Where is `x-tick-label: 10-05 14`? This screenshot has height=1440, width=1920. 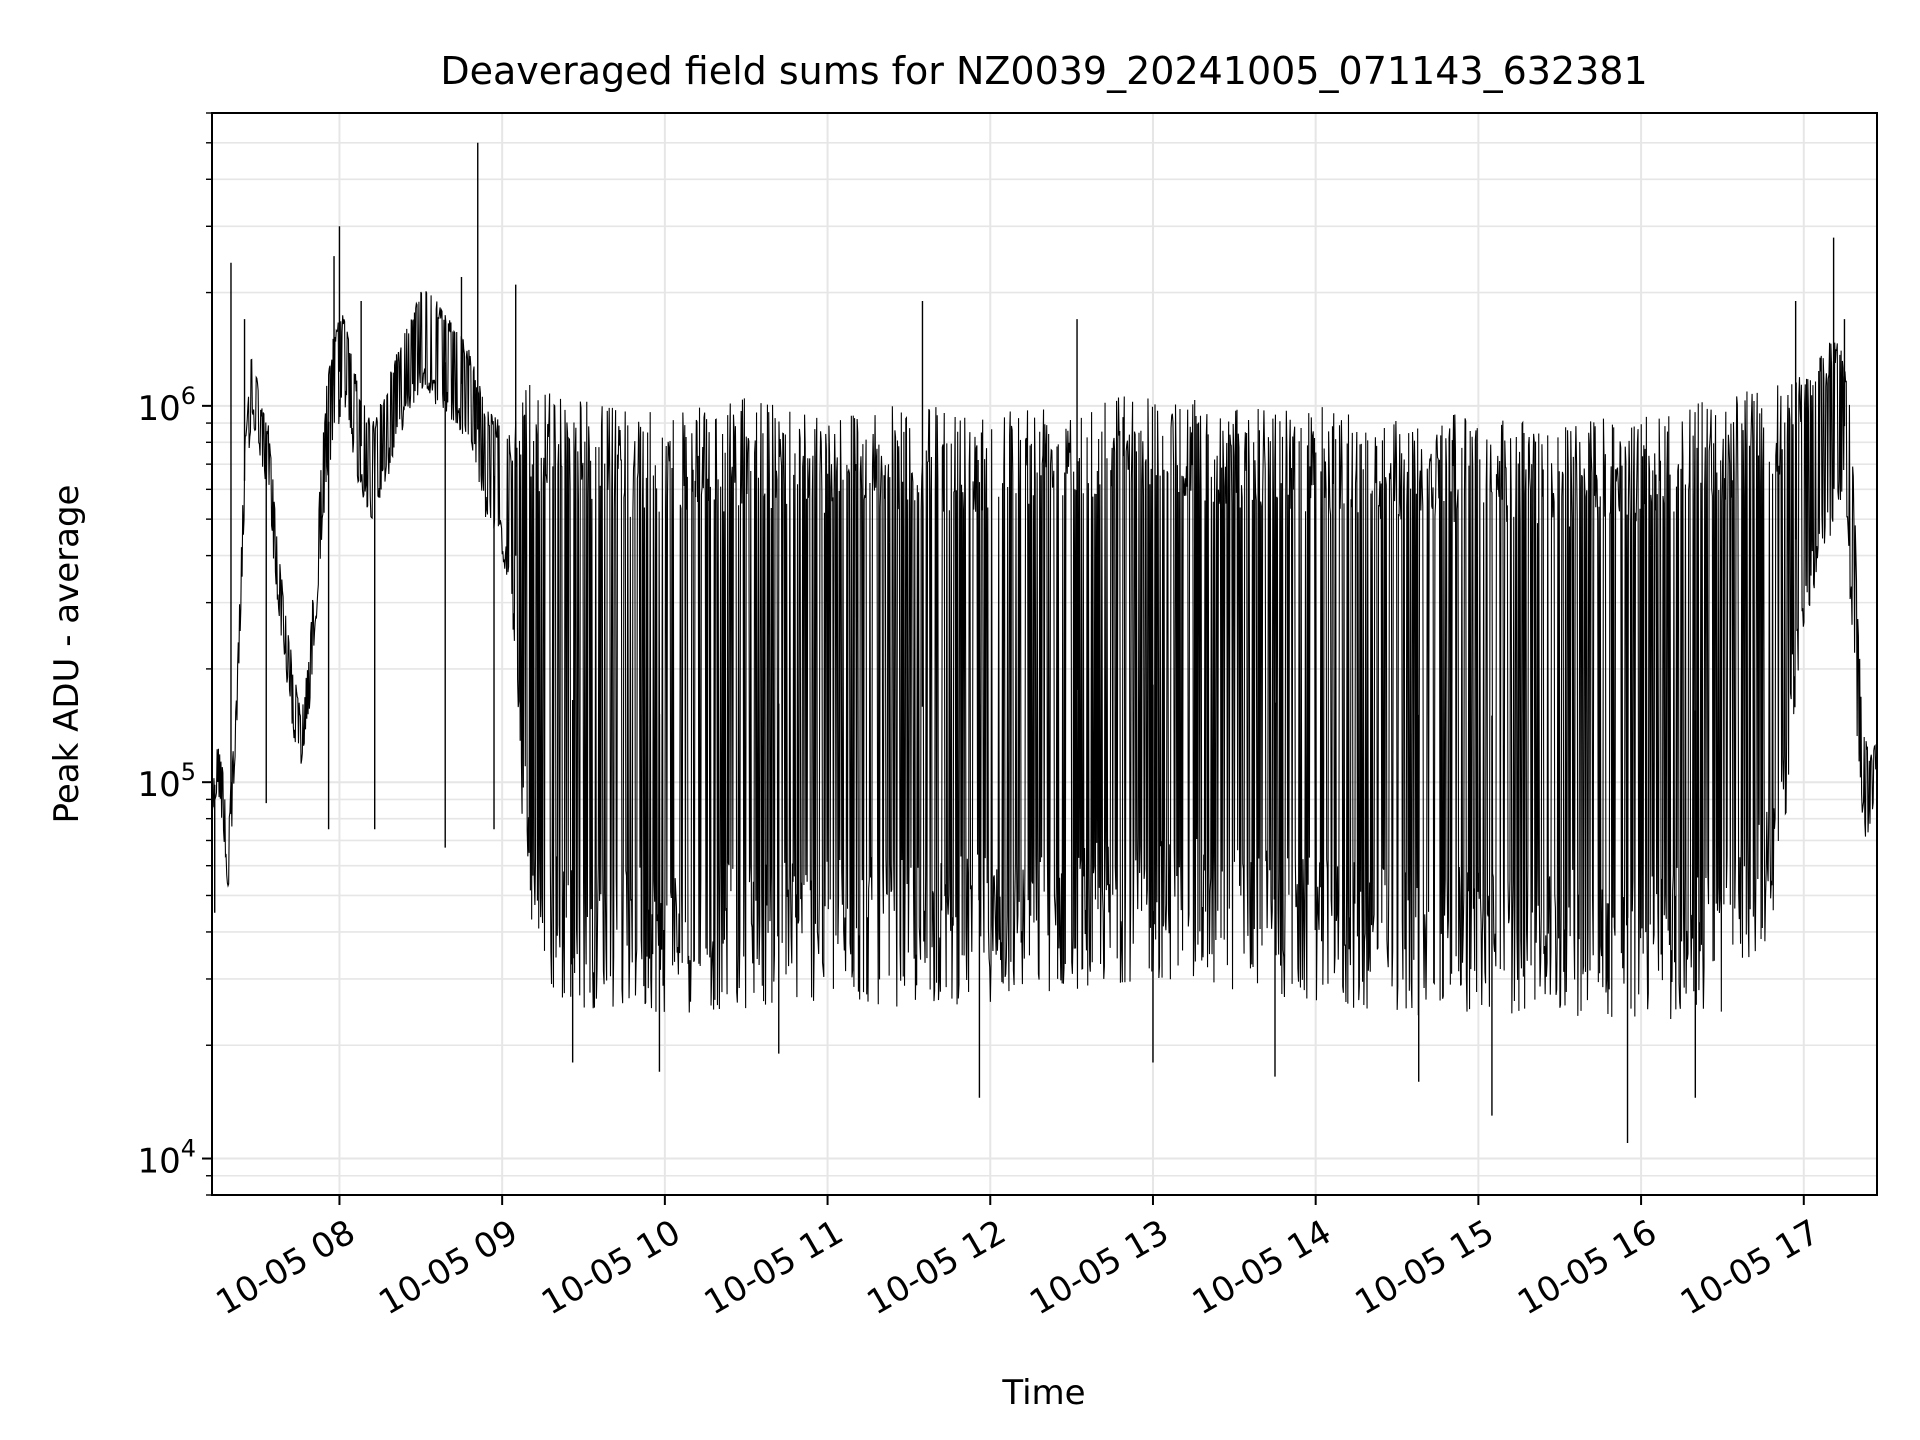 x-tick-label: 10-05 14 is located at coordinates (1262, 1267).